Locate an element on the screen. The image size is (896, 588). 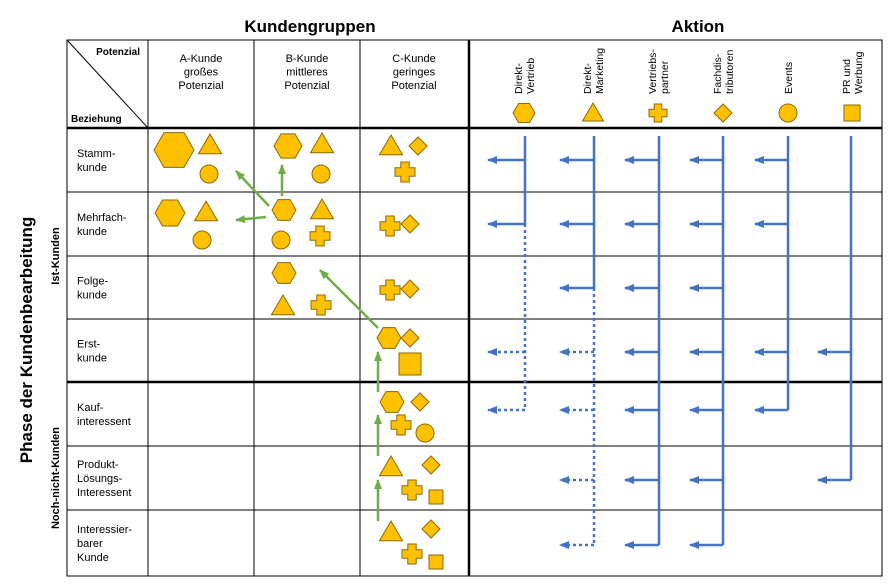
phase-label-line: Stamm- is located at coordinates (96, 154).